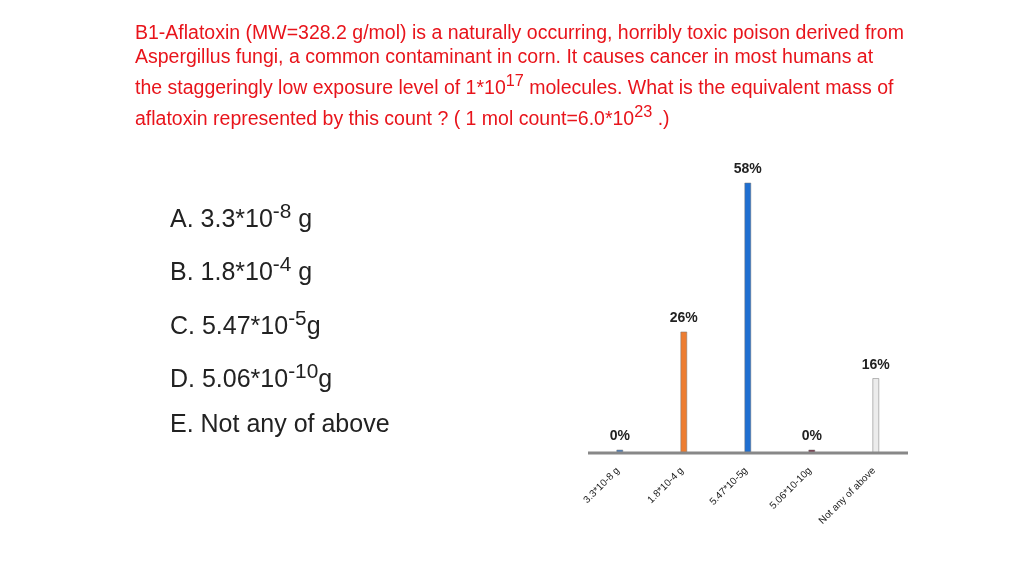 This screenshot has height=576, width=1024. What do you see at coordinates (520, 74) in the screenshot?
I see `chart-title: B1-Aflatoxin (MW=328.2 g/mol) is a naturally occurring, horribly toxic poison derived from Aspergillus fungi, a common contaminant in corn. It causes cancer in most humans at the staggeringly low exposure level of 1*10$^{17}$ molecules. What is the equivalent mass of aflatoxin represented by this count ? ( 1 mol count=6.0*10$^{23}$ .)` at bounding box center [520, 74].